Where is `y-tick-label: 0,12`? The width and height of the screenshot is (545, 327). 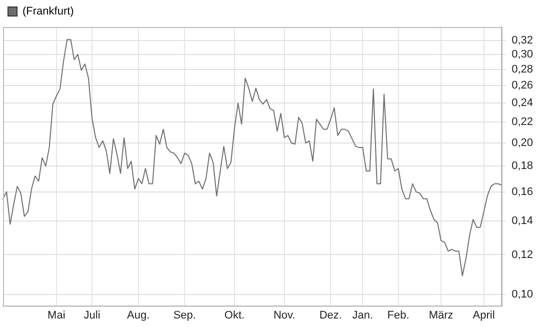 y-tick-label: 0,12 is located at coordinates (523, 254).